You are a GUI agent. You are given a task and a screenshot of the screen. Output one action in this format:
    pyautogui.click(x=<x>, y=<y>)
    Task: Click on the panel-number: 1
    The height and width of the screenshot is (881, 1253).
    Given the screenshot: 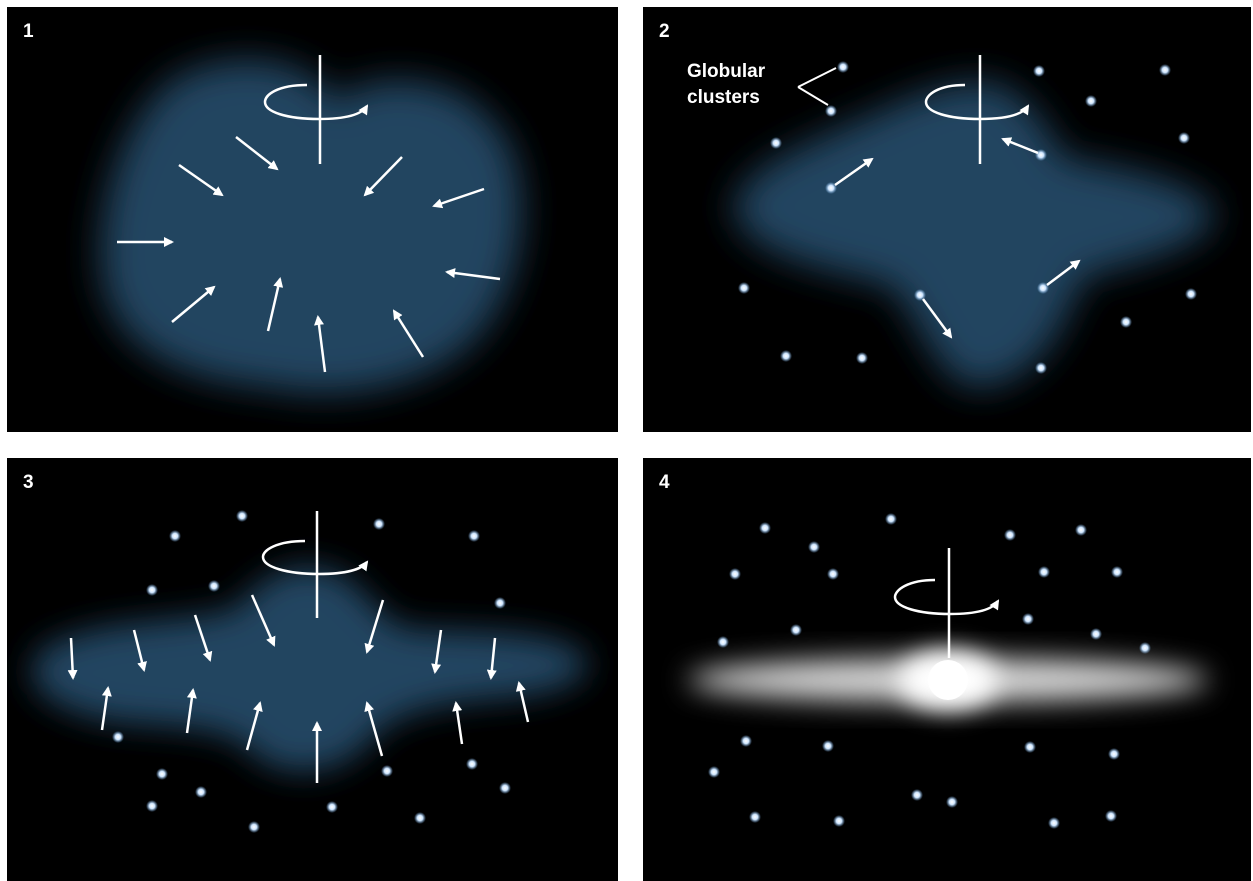 What is the action you would take?
    pyautogui.click(x=28, y=31)
    